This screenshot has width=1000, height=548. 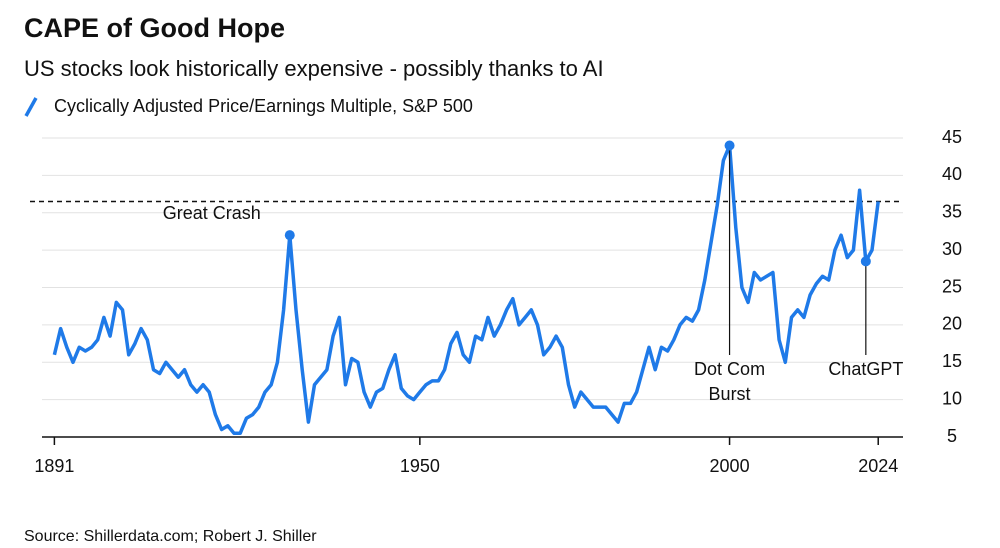 I want to click on y-tick-label: 40, so click(x=952, y=174).